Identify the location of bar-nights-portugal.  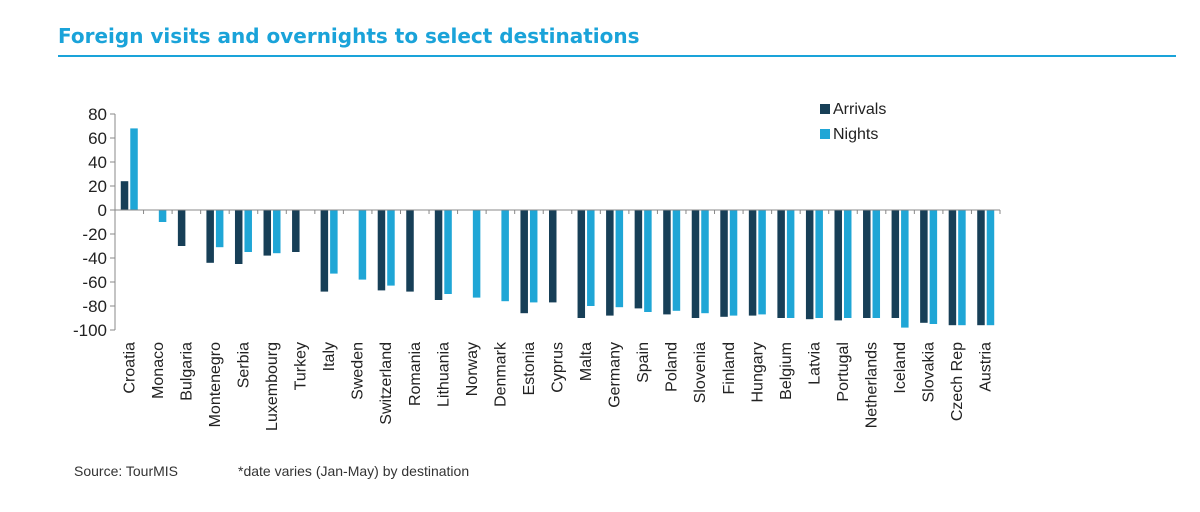
(847, 264).